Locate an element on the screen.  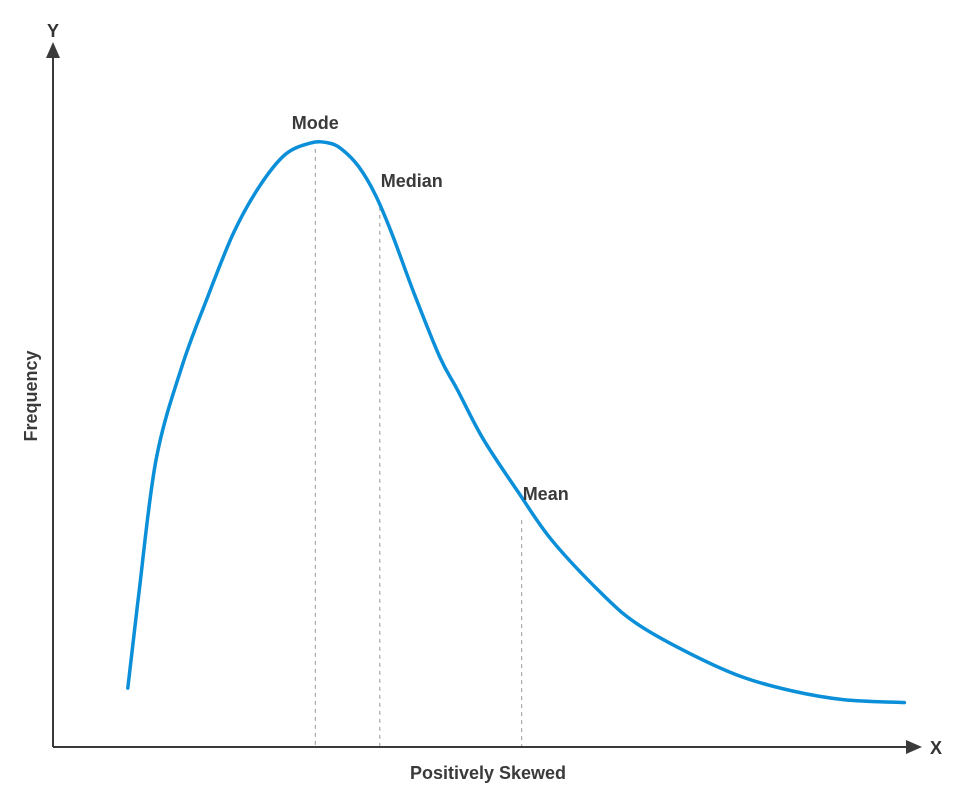
x-axis-title: Positively Skewed is located at coordinates (488, 773).